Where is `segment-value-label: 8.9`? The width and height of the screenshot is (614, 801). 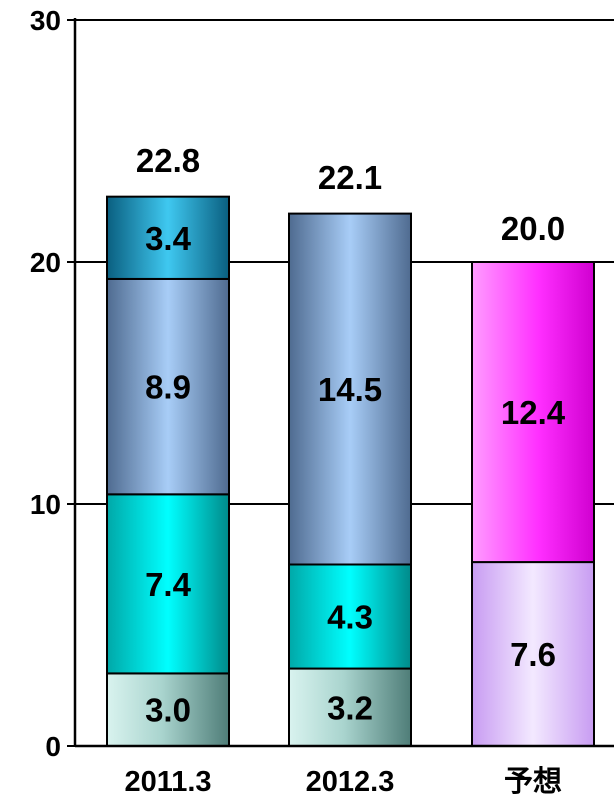 segment-value-label: 8.9 is located at coordinates (168, 387).